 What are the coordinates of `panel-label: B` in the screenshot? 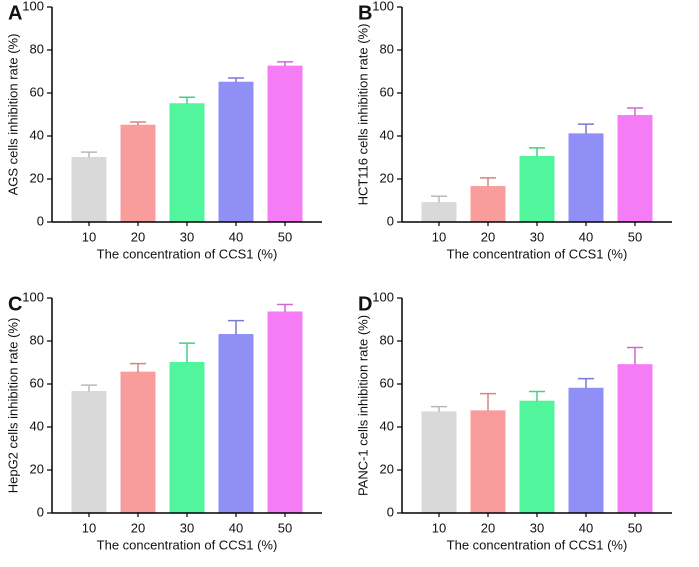 It's located at (365, 13).